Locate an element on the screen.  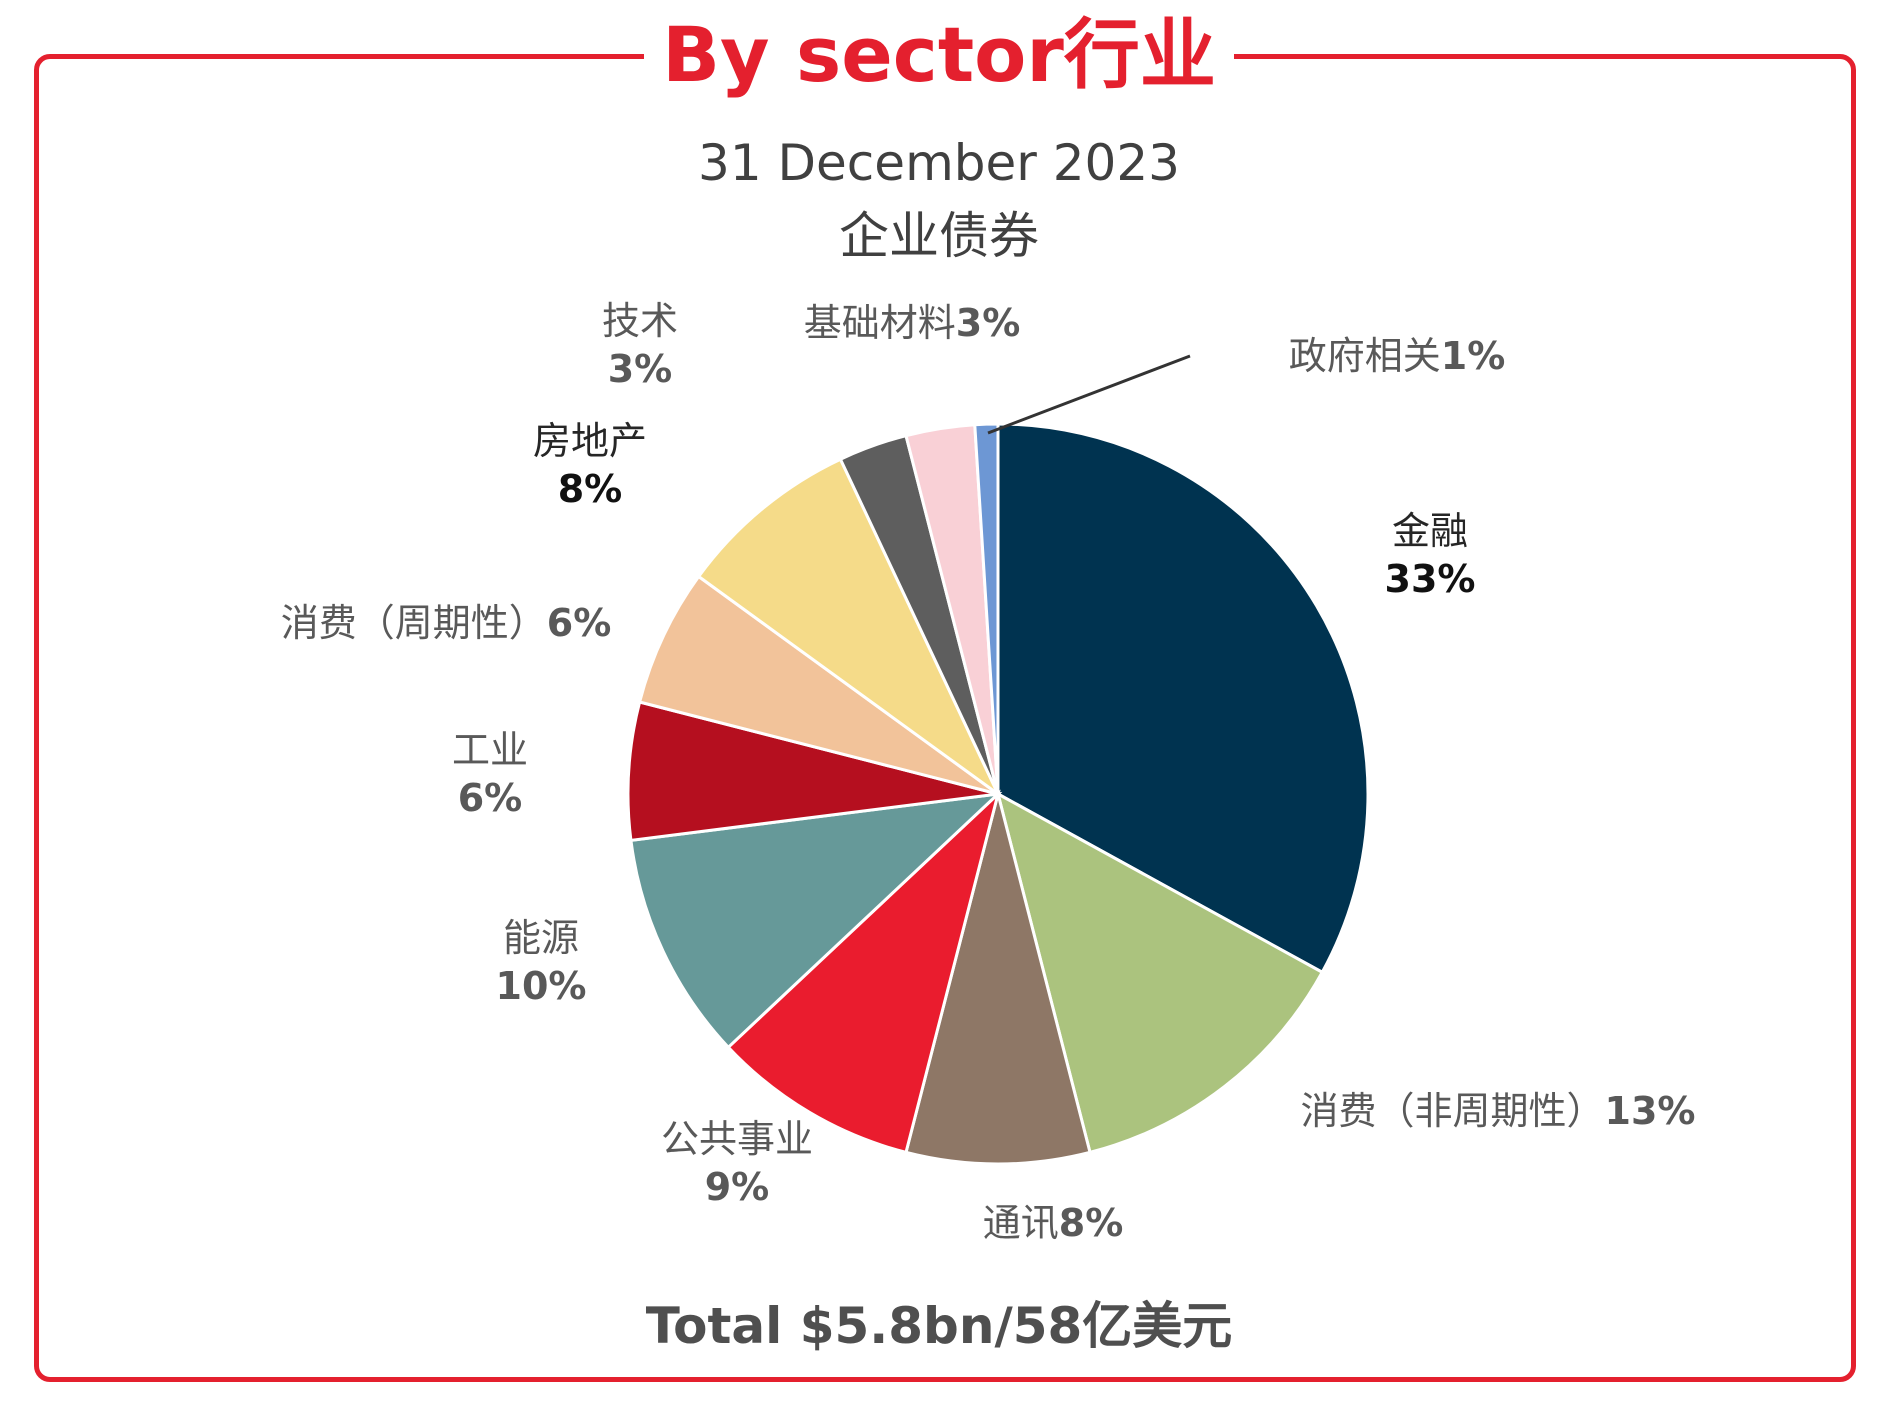
slice-label-5: 工业 6% is located at coordinates (490, 774).